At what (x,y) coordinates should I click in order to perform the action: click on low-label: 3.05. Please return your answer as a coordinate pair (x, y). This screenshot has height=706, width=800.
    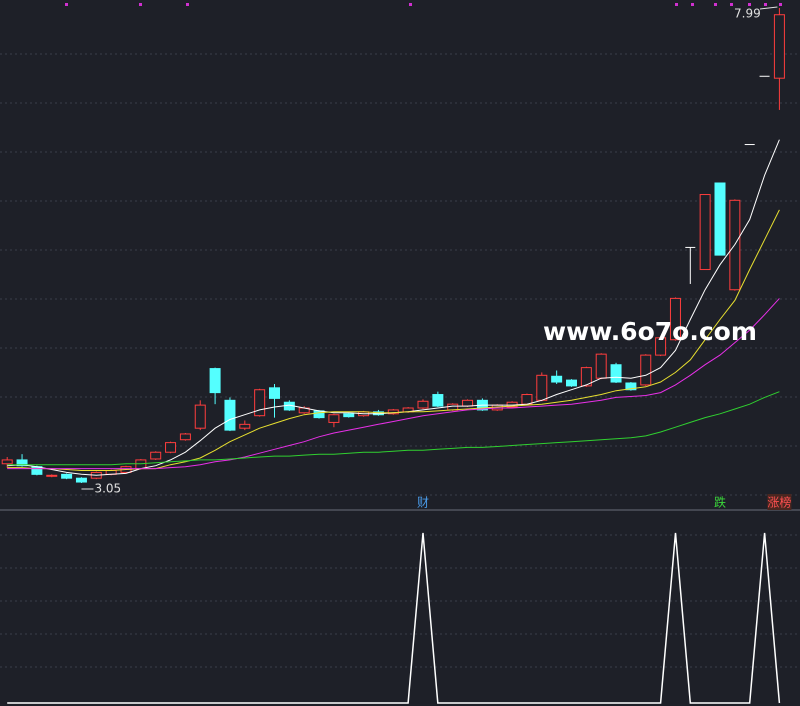
    Looking at the image, I should click on (107, 489).